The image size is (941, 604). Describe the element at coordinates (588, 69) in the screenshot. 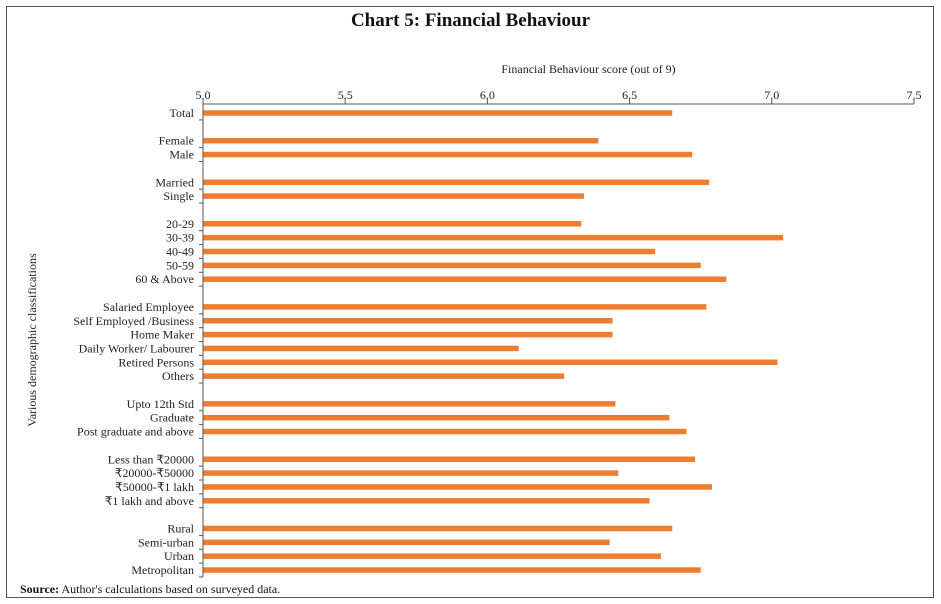

I see `x-axis-label: Financial Behaviour score (out of 9)` at that location.